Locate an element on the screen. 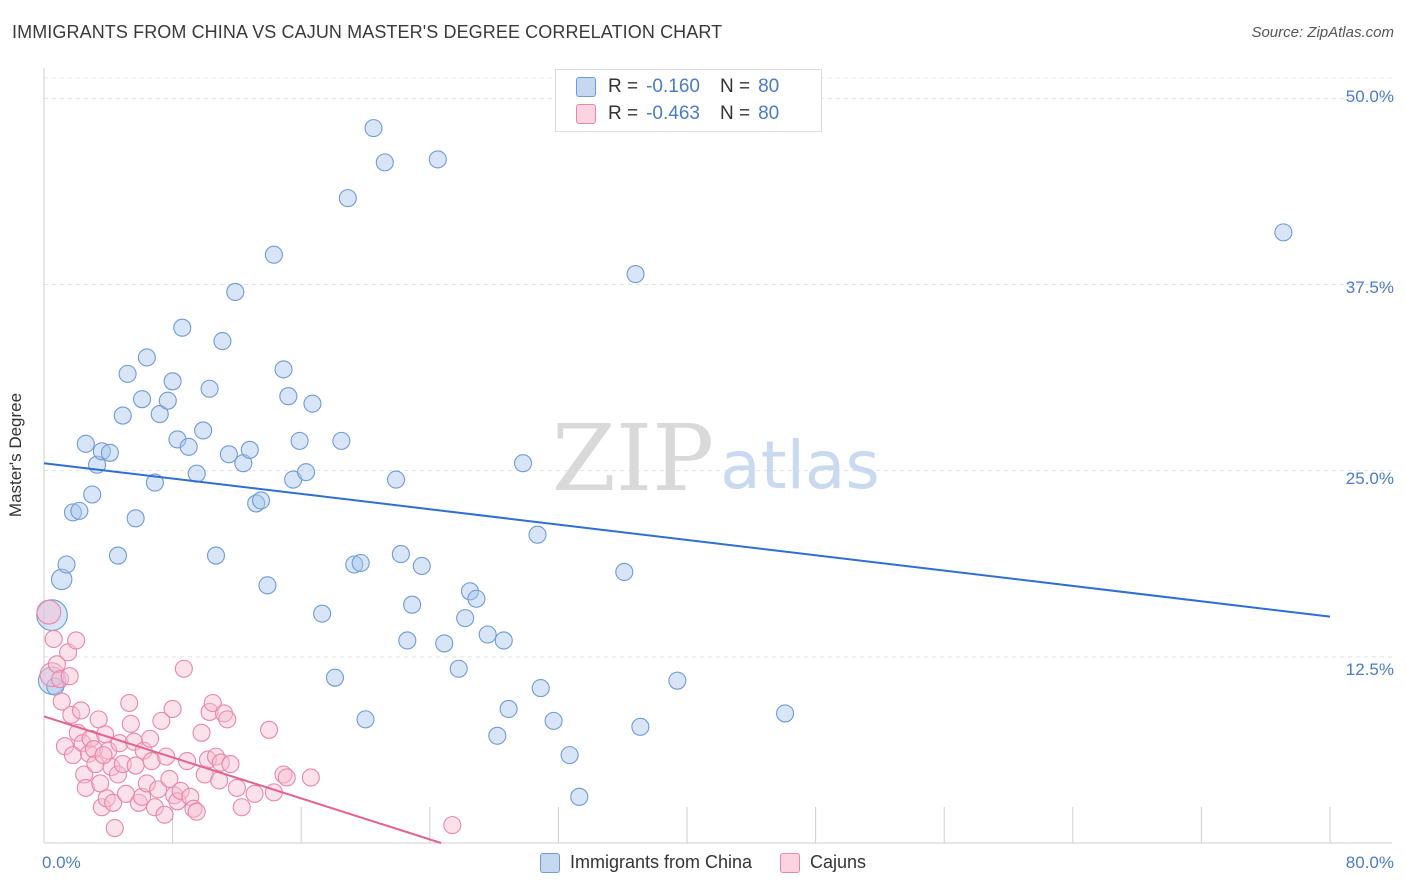 The width and height of the screenshot is (1406, 892). series-legend: Immigrants from China Cajuns is located at coordinates (703, 862).